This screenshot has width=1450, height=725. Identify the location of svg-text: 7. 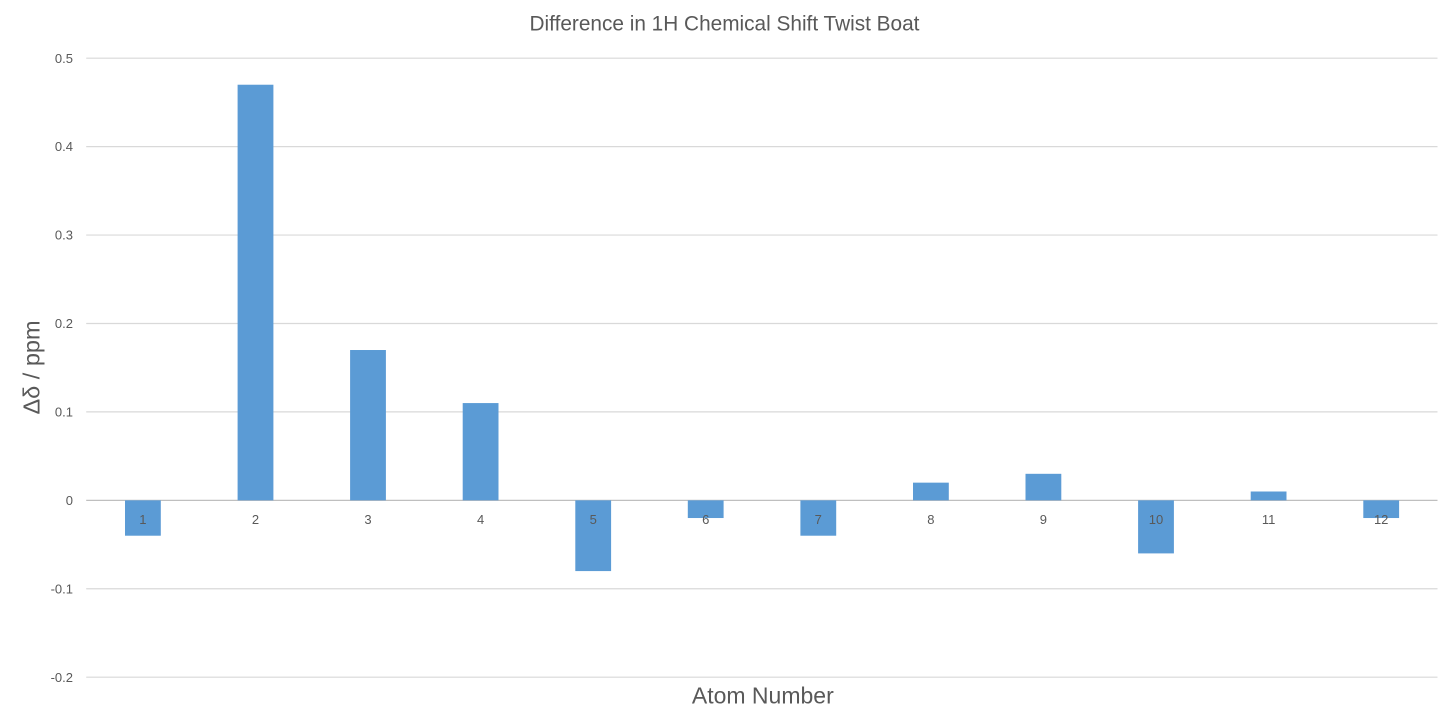
(818, 519).